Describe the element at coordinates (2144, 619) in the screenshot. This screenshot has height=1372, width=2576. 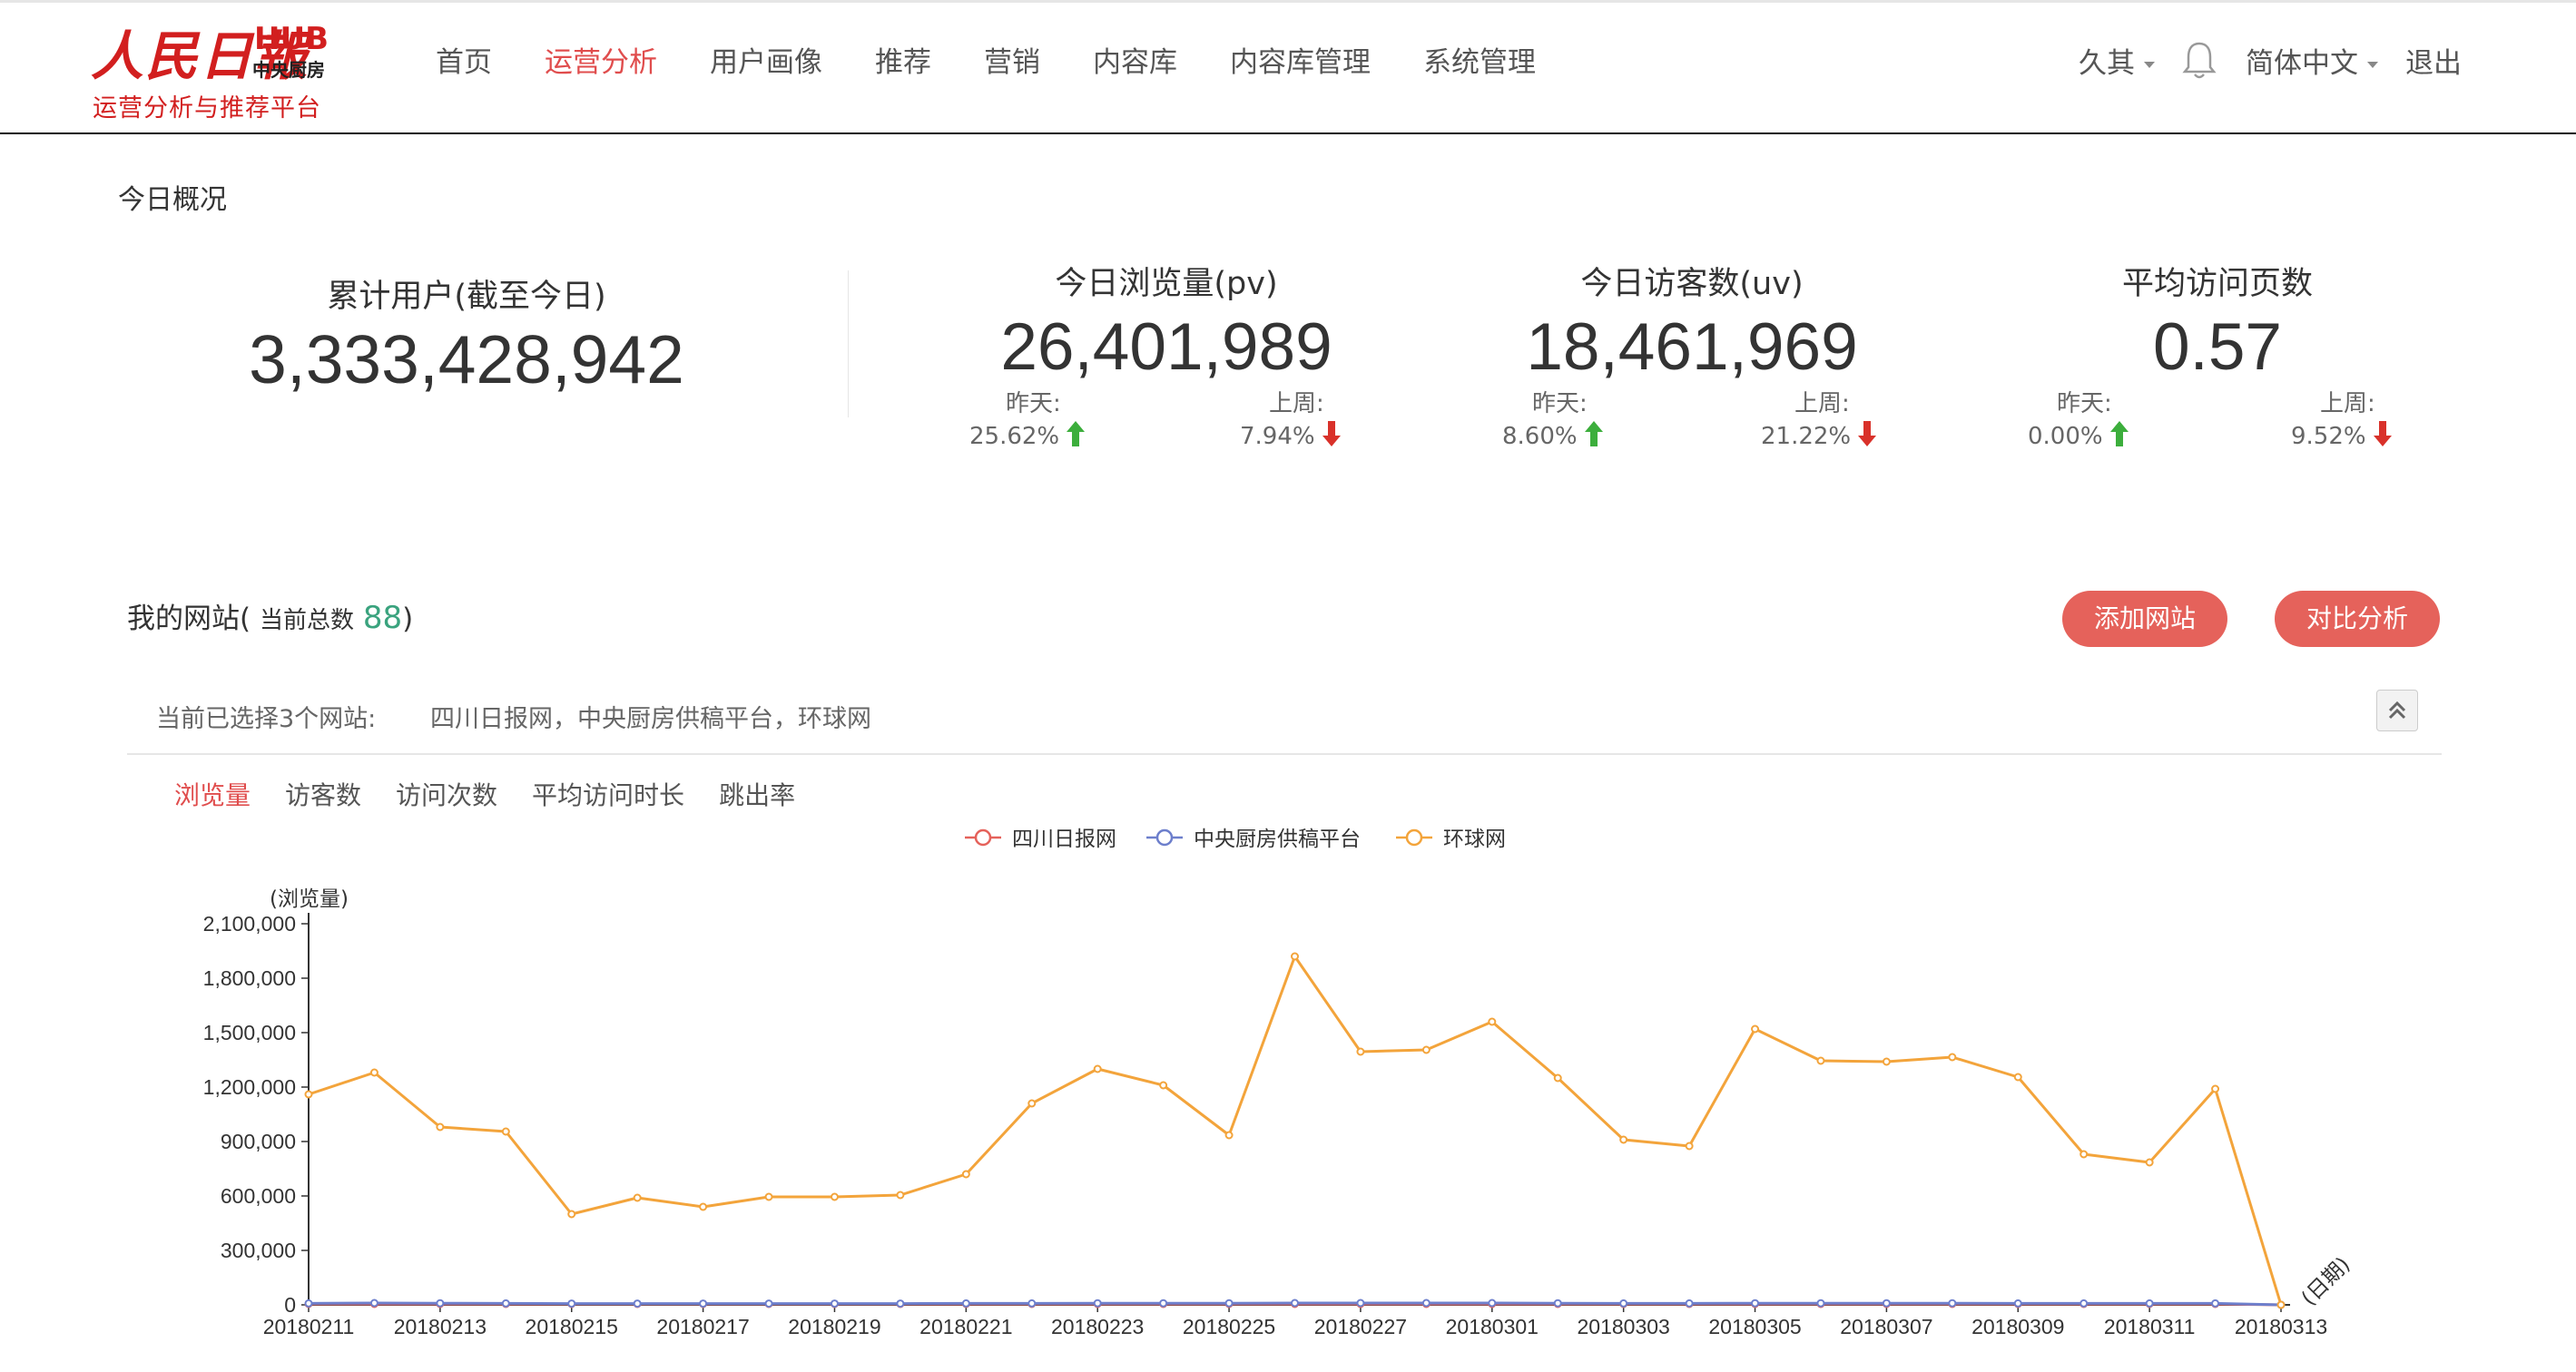
I see `add-site-button: 添加网站` at that location.